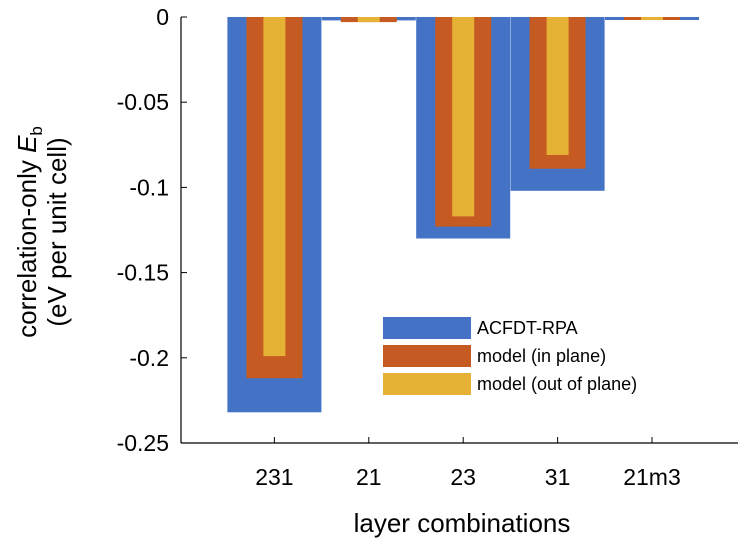 The width and height of the screenshot is (745, 551). Describe the element at coordinates (463, 477) in the screenshot. I see `x-tick-label: 23` at that location.